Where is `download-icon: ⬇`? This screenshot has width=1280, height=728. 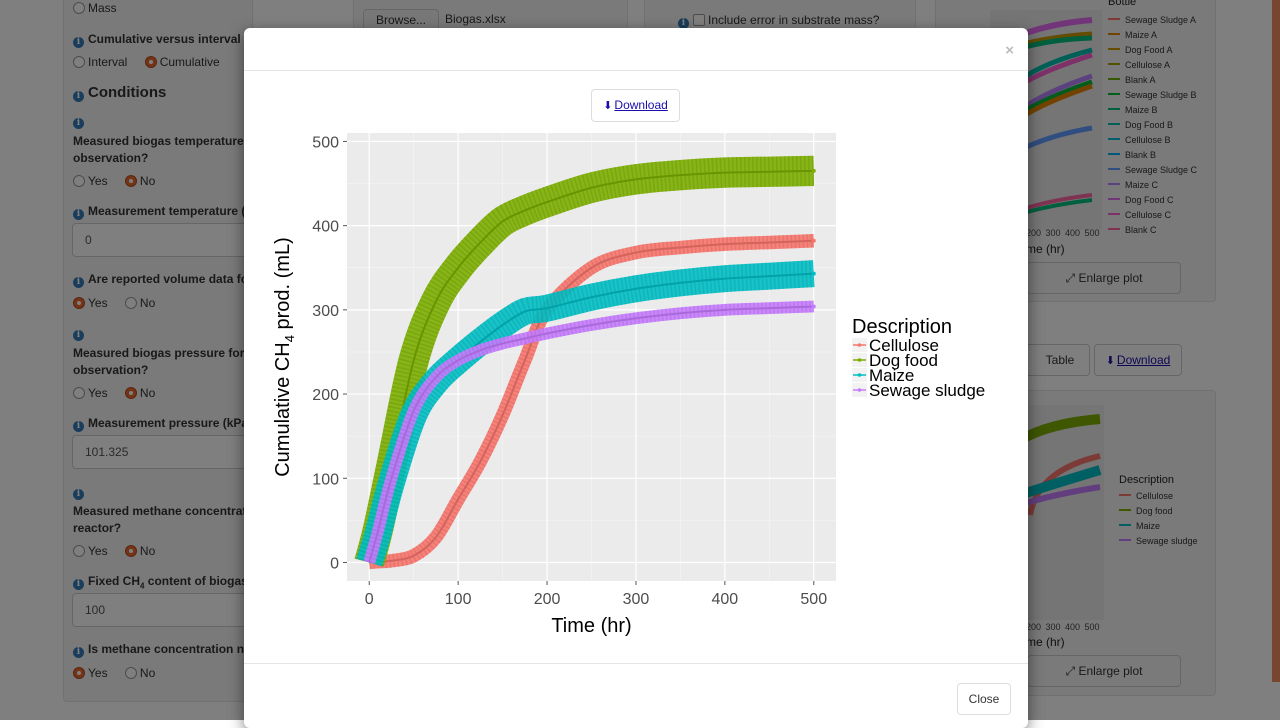 download-icon: ⬇ is located at coordinates (608, 106).